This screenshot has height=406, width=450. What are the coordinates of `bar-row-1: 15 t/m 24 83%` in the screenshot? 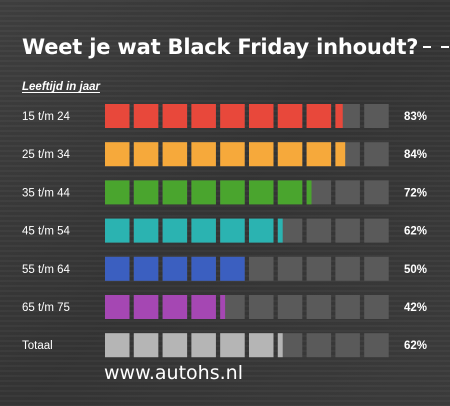 It's located at (224, 116).